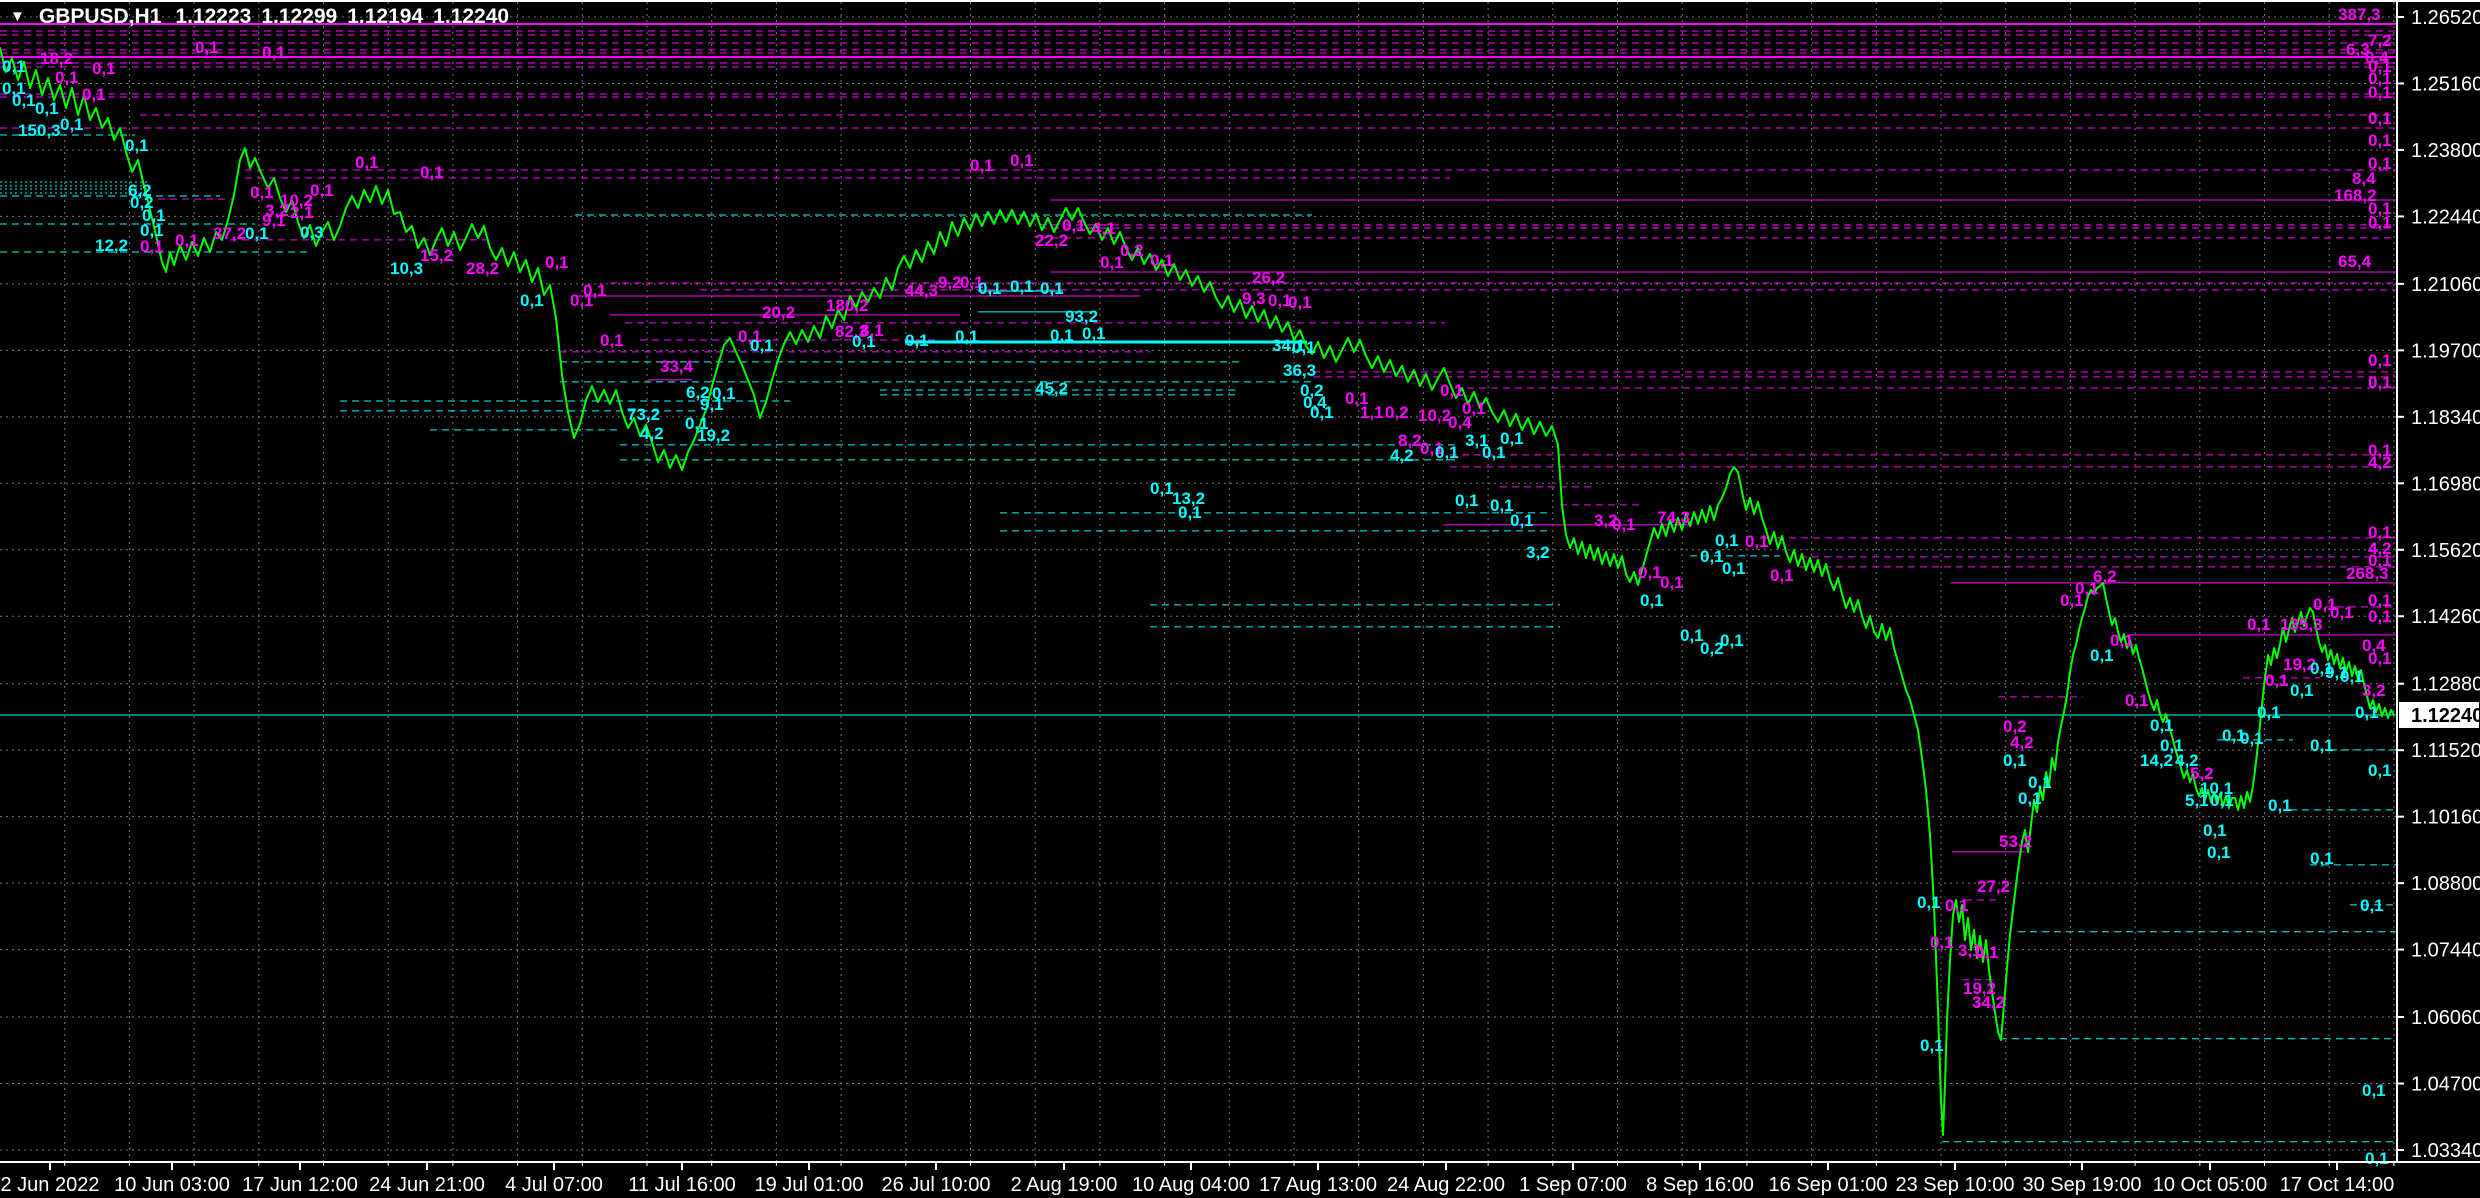  Describe the element at coordinates (682, 1185) in the screenshot. I see `time-tick-label: 11 Jul 16:00` at that location.